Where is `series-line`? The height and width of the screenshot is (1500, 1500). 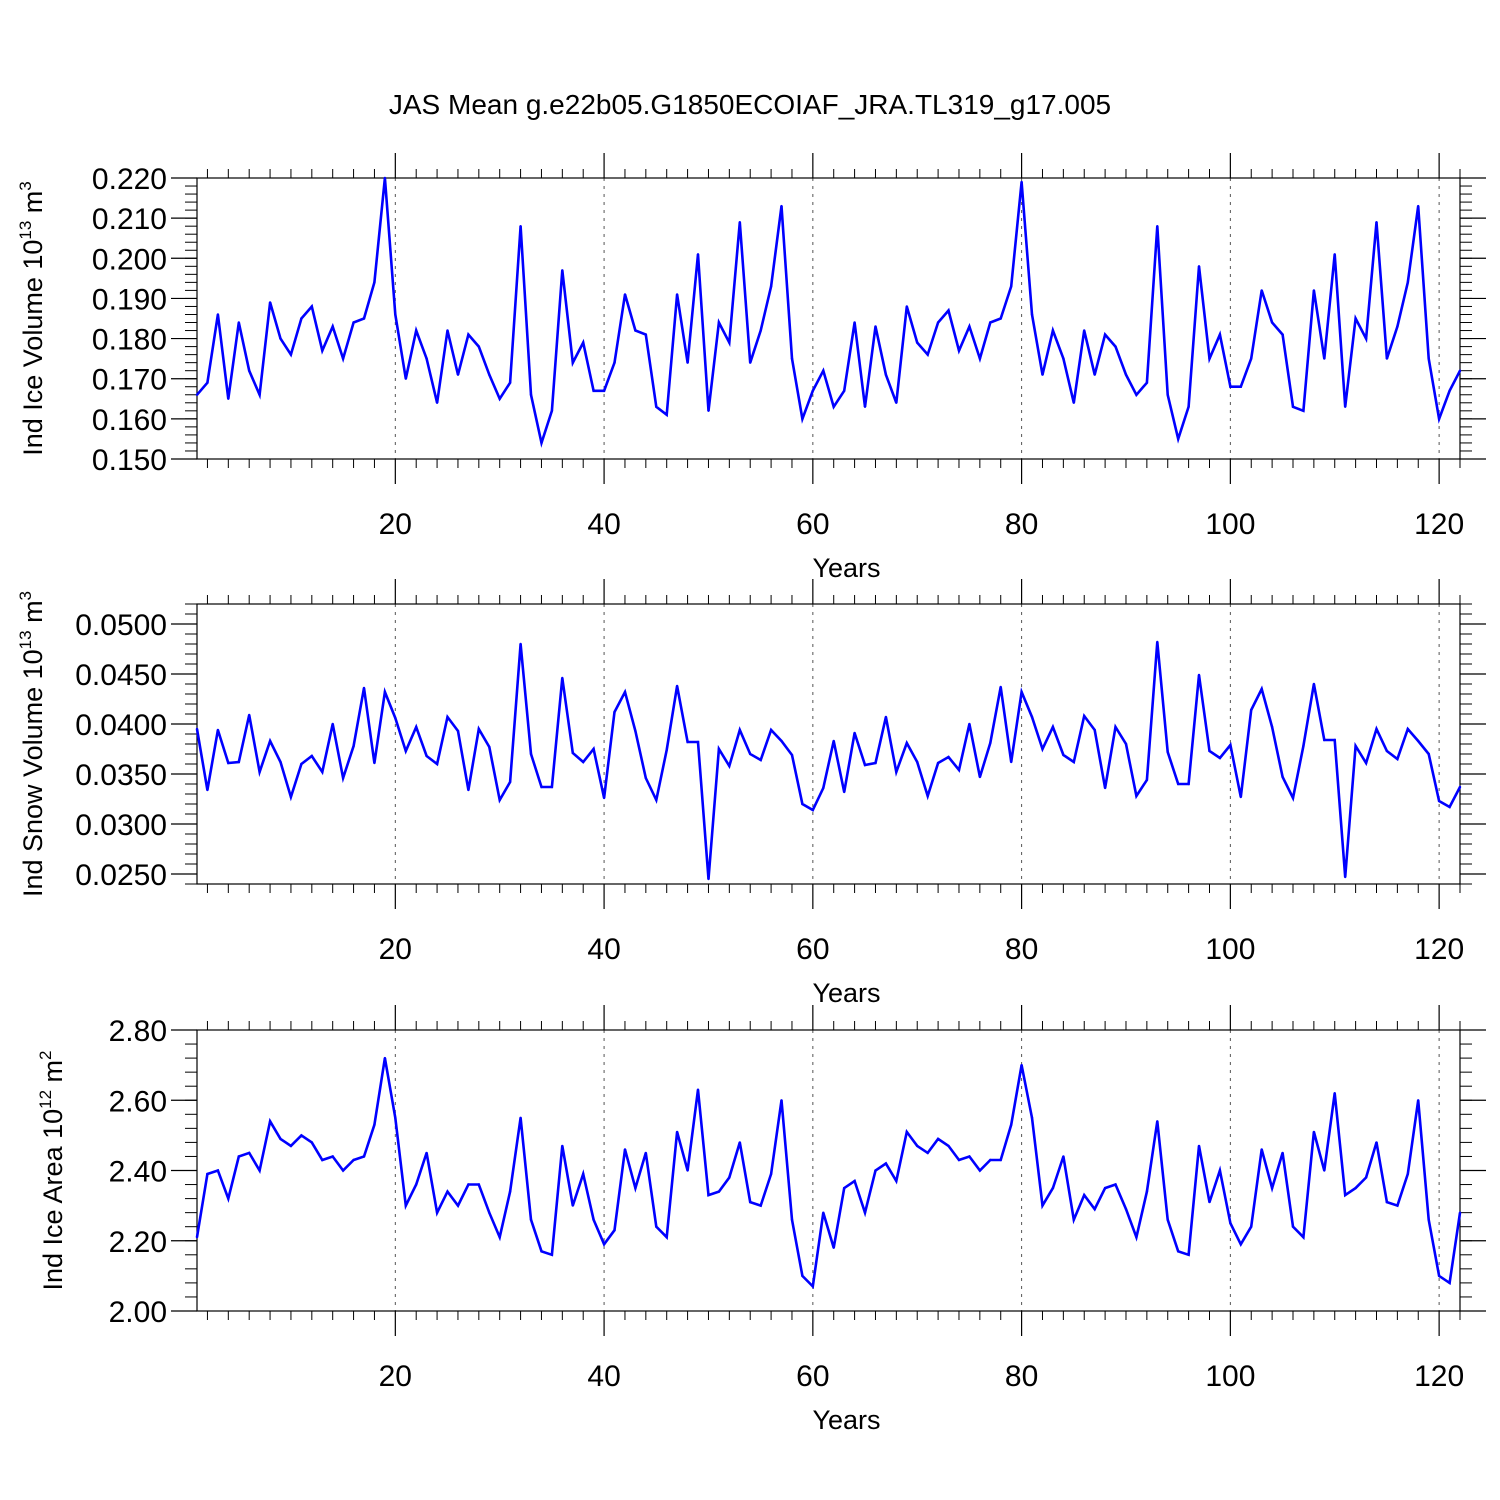 series-line is located at coordinates (828, 760).